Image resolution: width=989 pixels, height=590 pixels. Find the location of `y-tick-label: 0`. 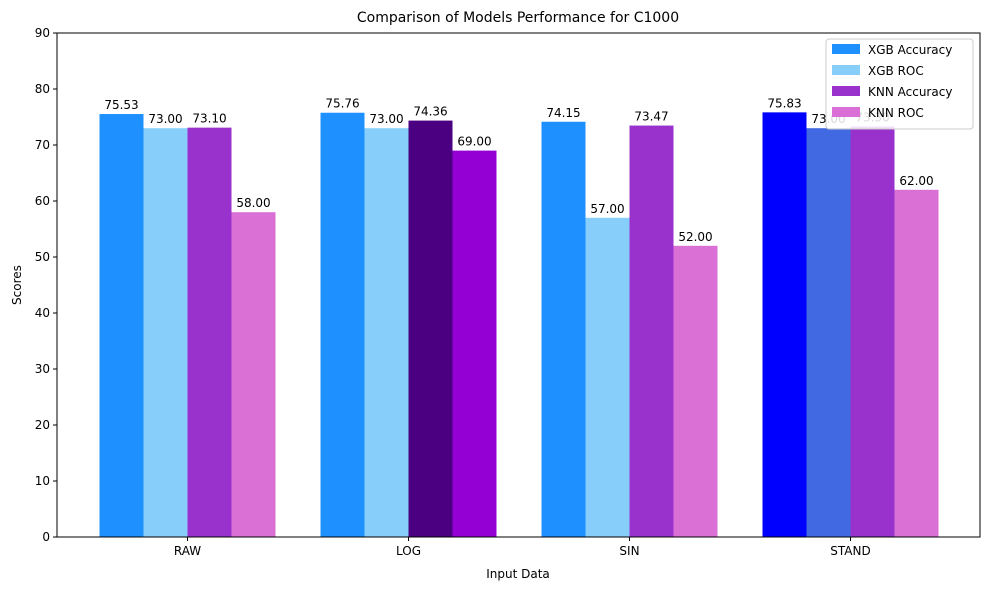

y-tick-label: 0 is located at coordinates (46, 537).